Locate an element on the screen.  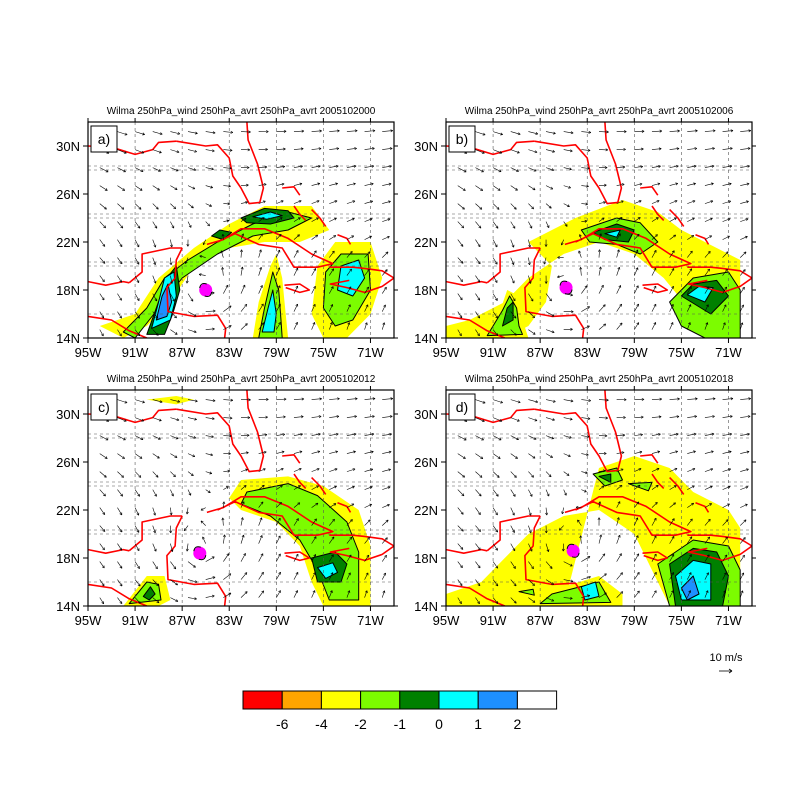
vorticity-region is located at coordinates (222, 235).